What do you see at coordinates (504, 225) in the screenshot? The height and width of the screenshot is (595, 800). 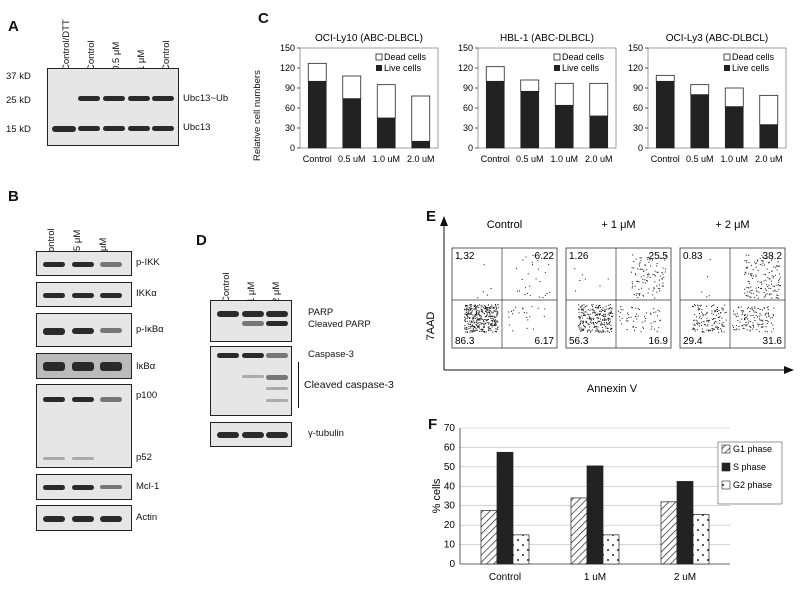 I see `condition-label: Control` at bounding box center [504, 225].